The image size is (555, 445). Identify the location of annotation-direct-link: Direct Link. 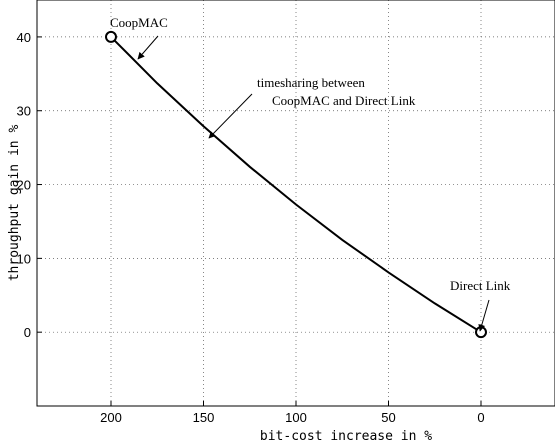
(480, 285).